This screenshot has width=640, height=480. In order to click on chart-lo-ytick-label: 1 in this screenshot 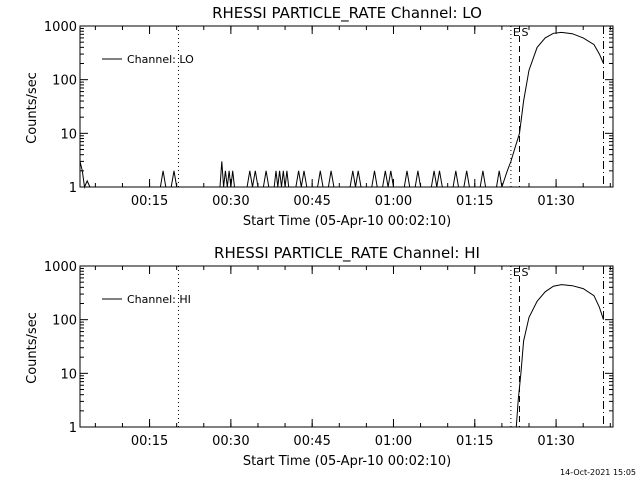, I will do `click(73, 188)`.